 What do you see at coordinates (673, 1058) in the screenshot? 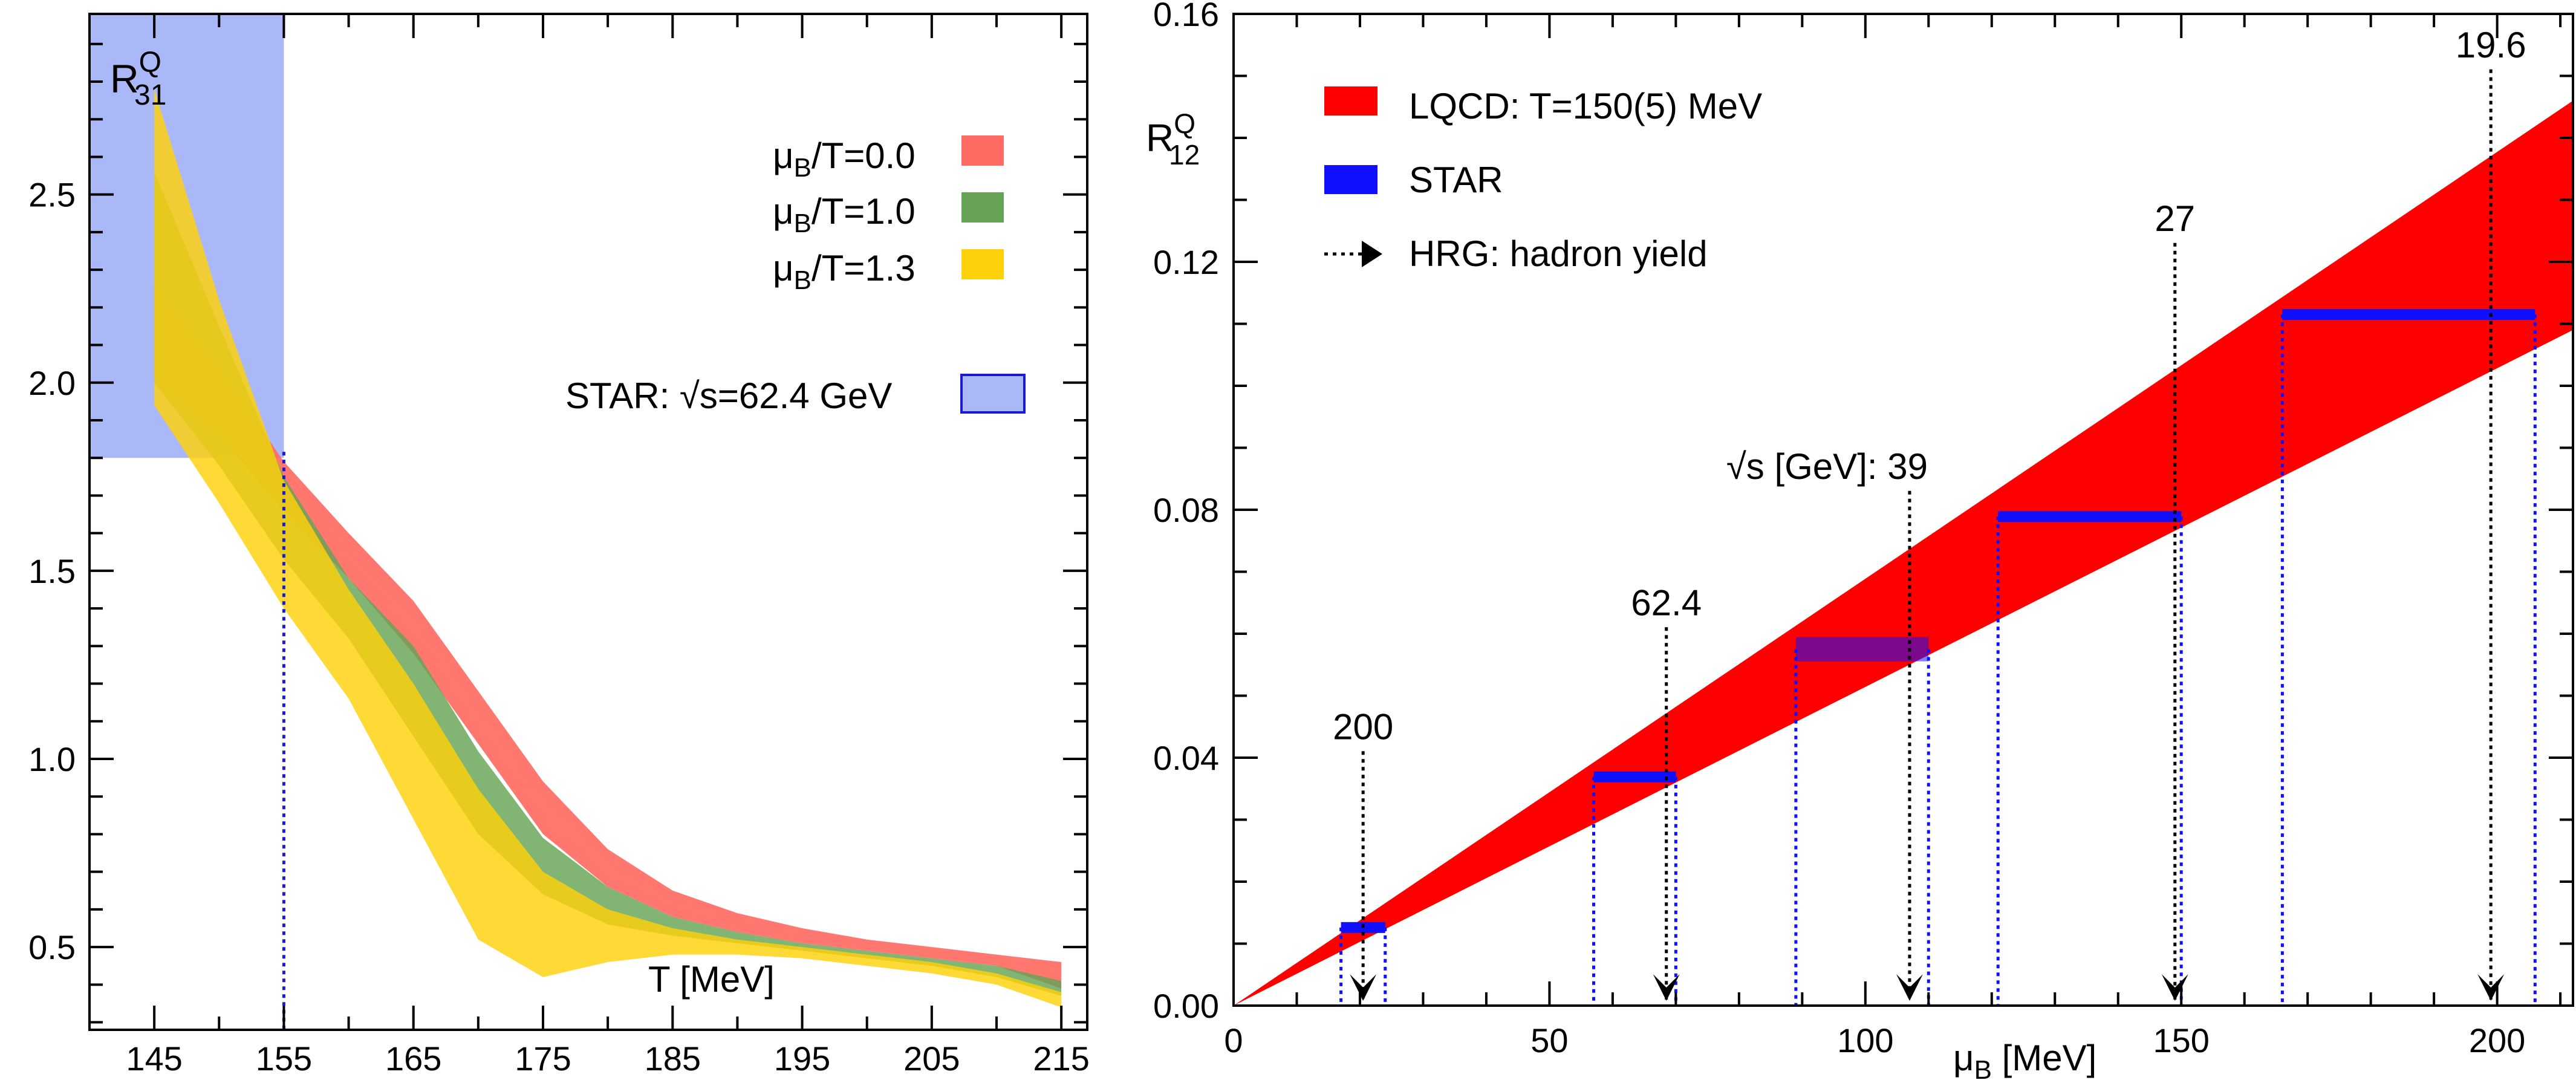
I see `left-x-tick-label: 185` at bounding box center [673, 1058].